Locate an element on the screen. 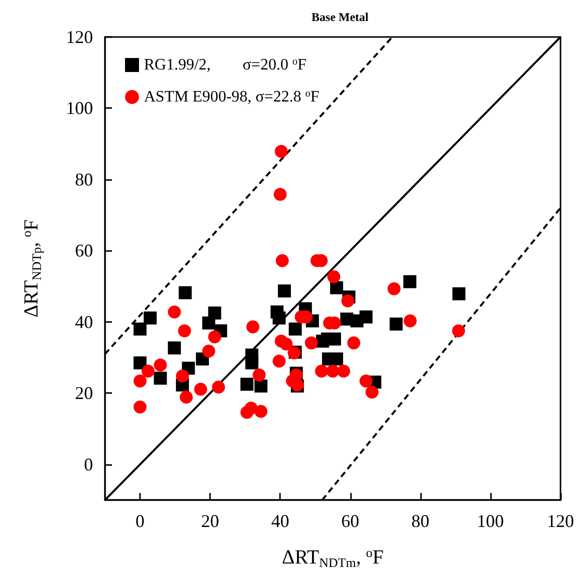  x-tick-label: 20 is located at coordinates (210, 521).